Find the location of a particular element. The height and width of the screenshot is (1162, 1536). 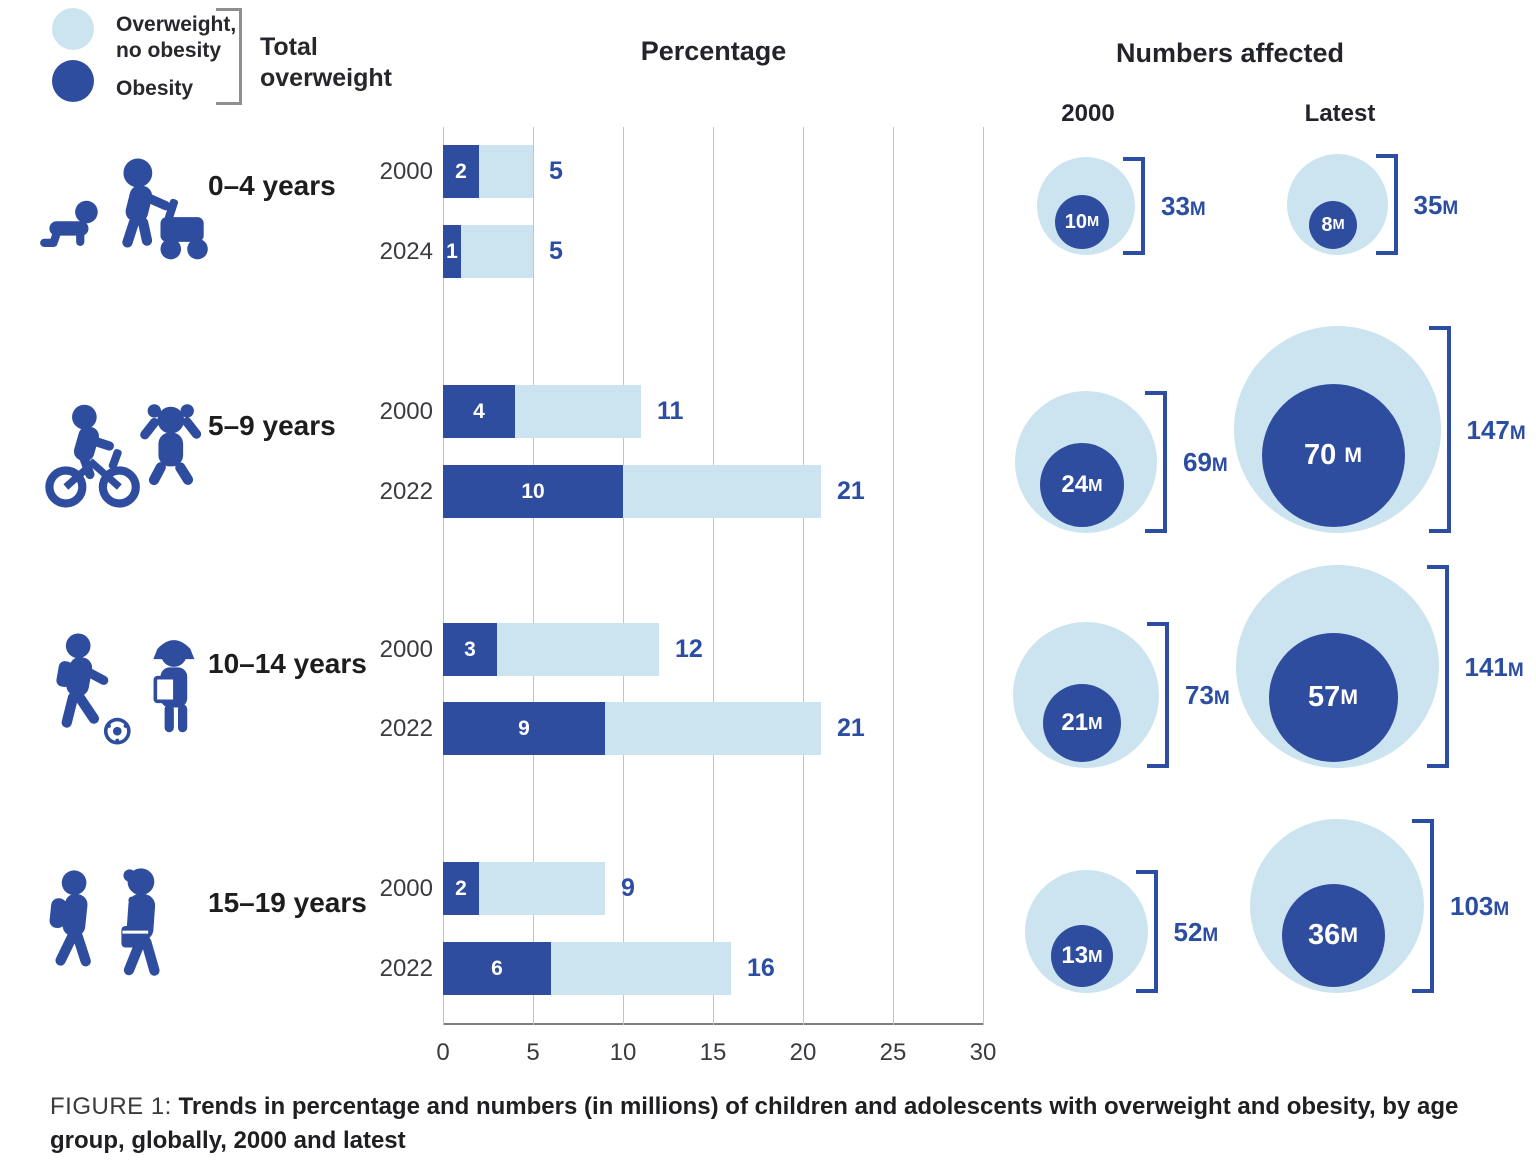

column-2000-header: 2000 is located at coordinates (1088, 113).